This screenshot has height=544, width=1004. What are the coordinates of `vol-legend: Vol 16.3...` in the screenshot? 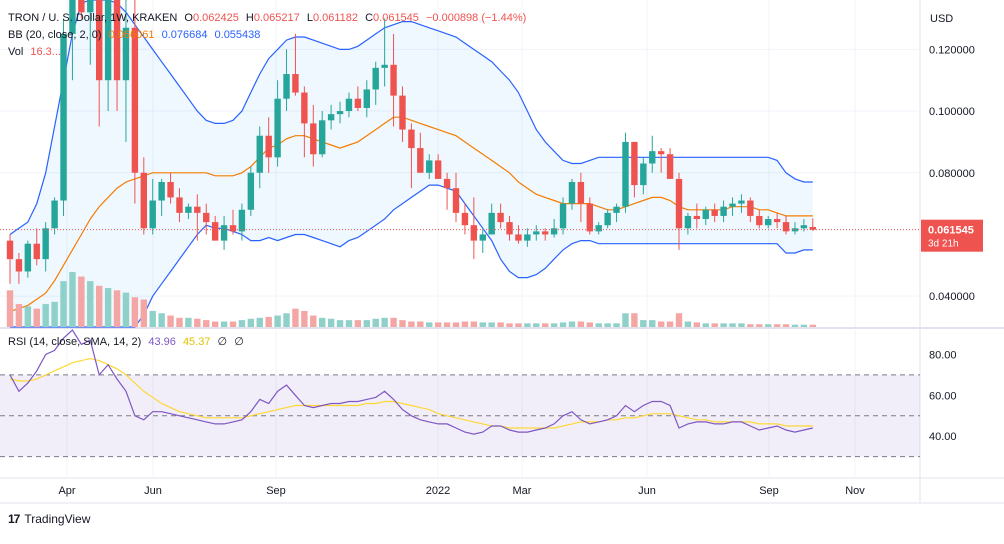 It's located at (36, 52).